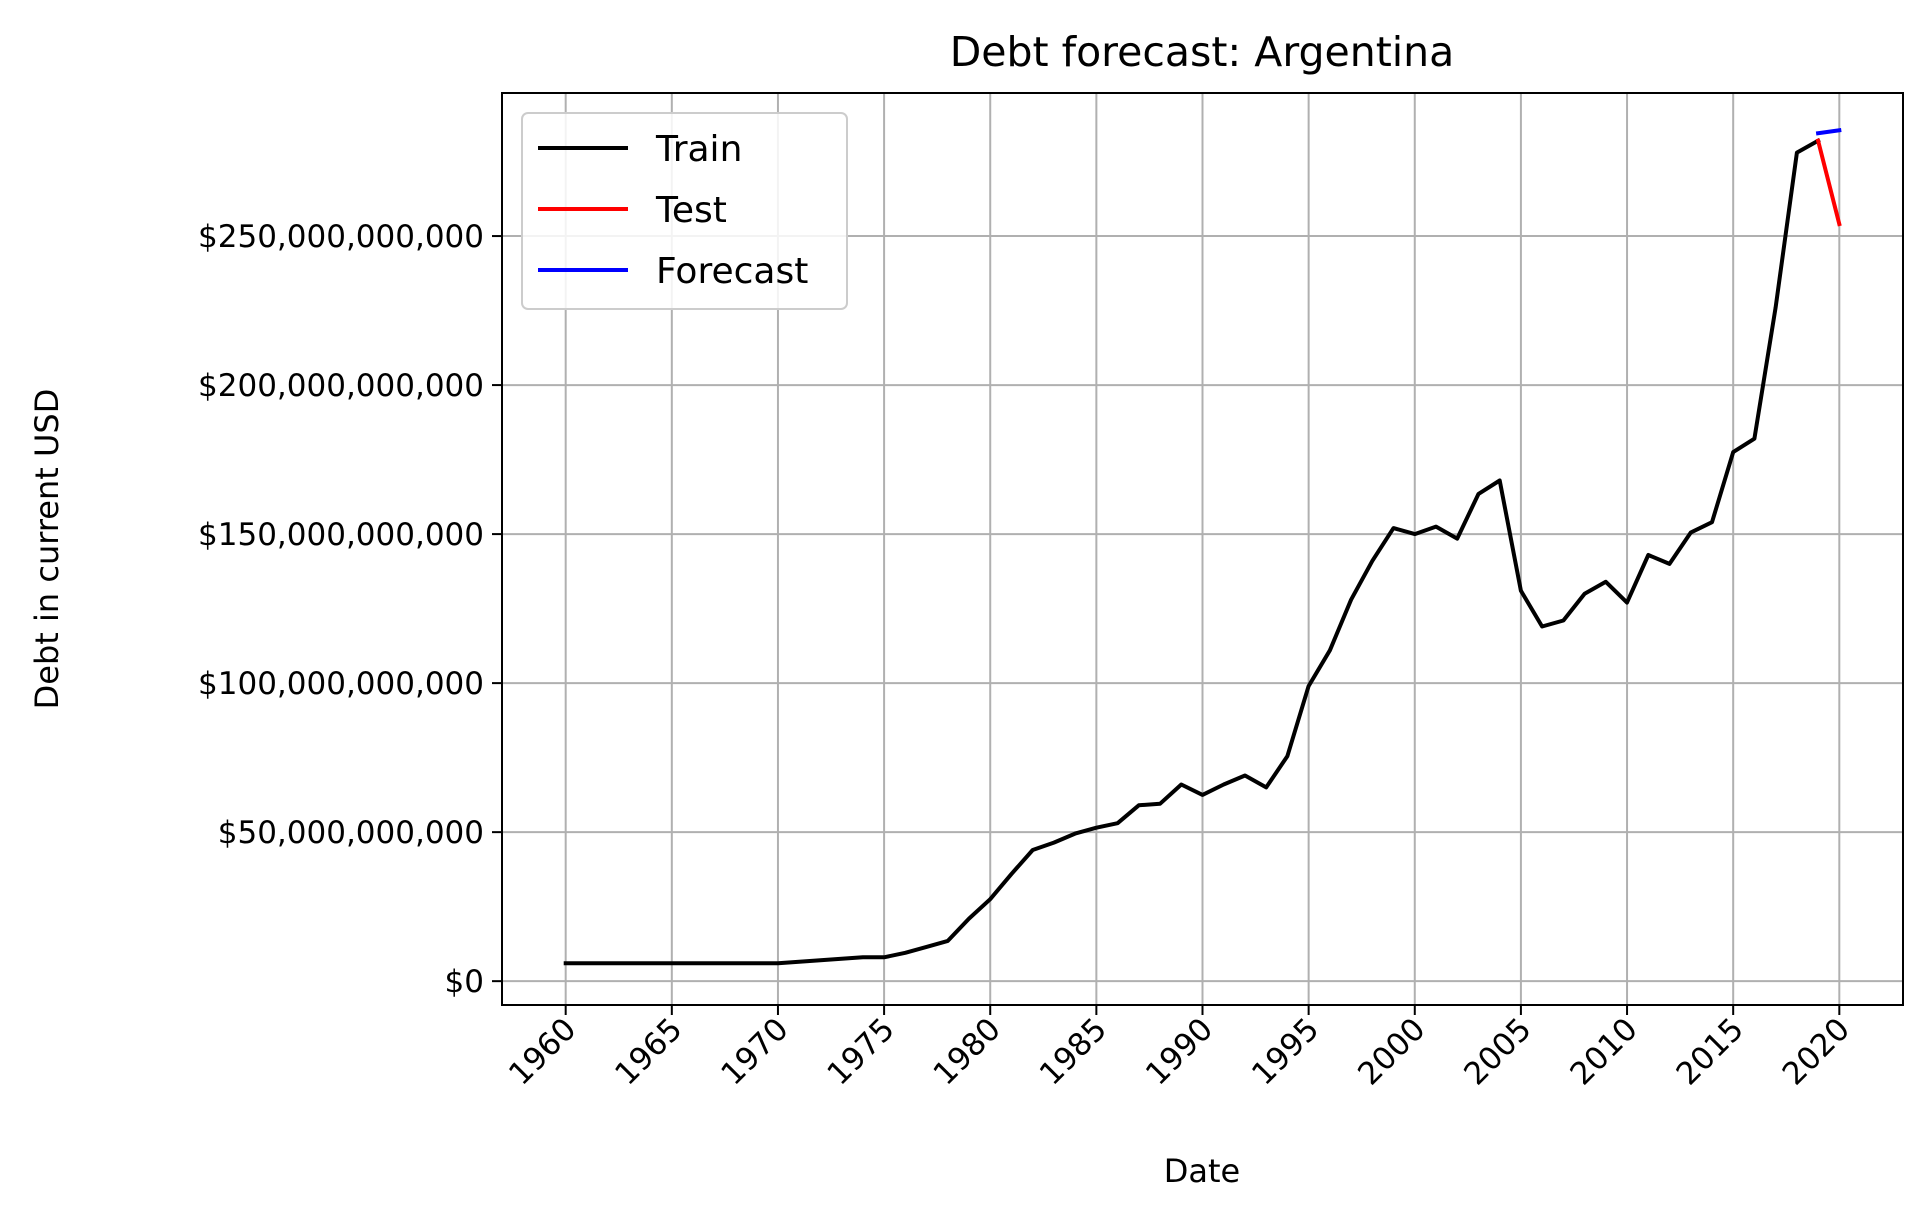 This screenshot has height=1218, width=1925. I want to click on legend-label-test: Test, so click(691, 210).